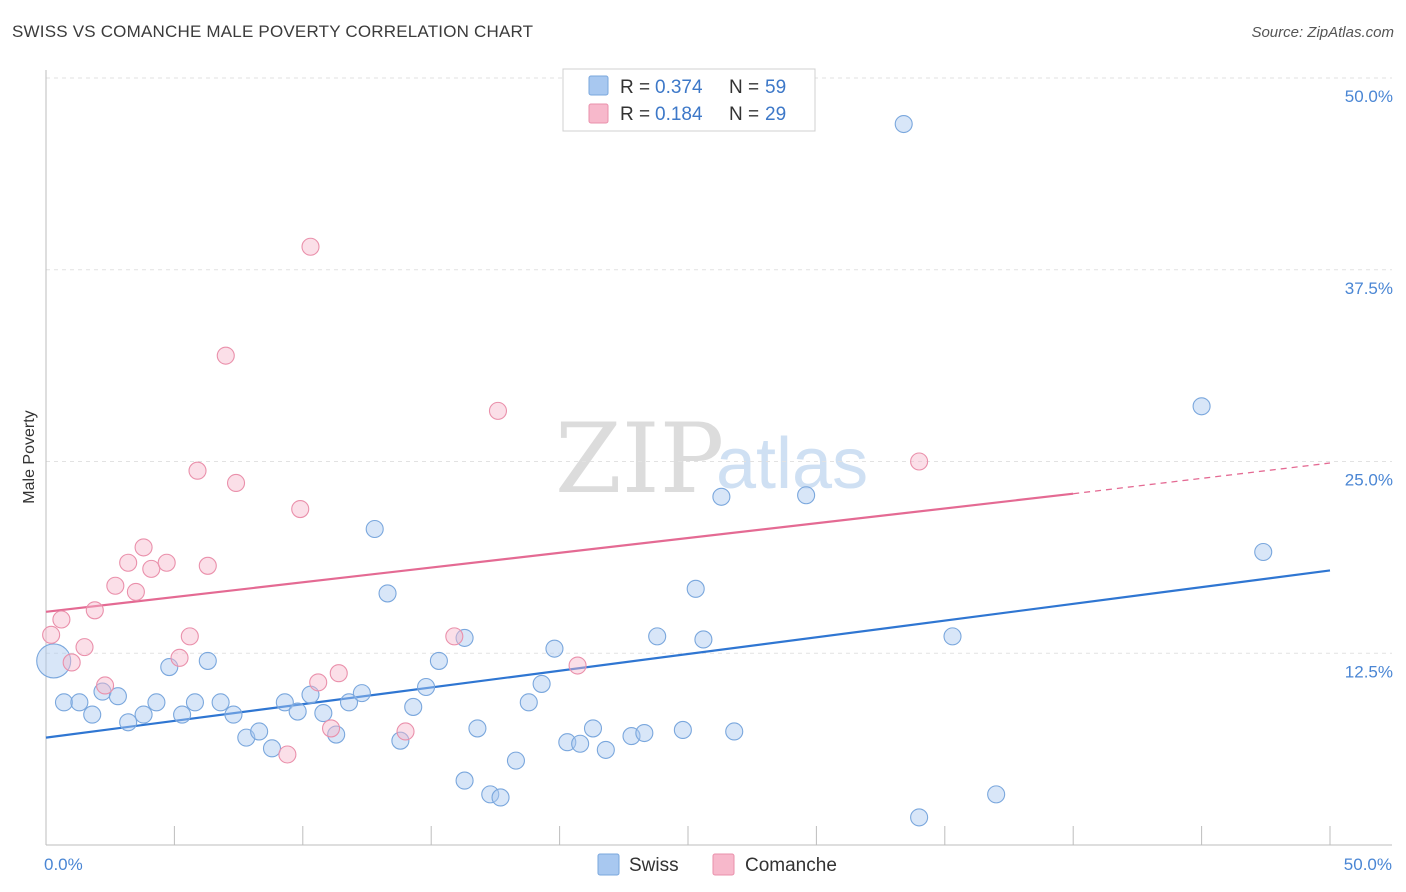 The height and width of the screenshot is (892, 1406). Describe the element at coordinates (1202, 478) in the screenshot. I see `trend-line-dashed-comanche` at that location.